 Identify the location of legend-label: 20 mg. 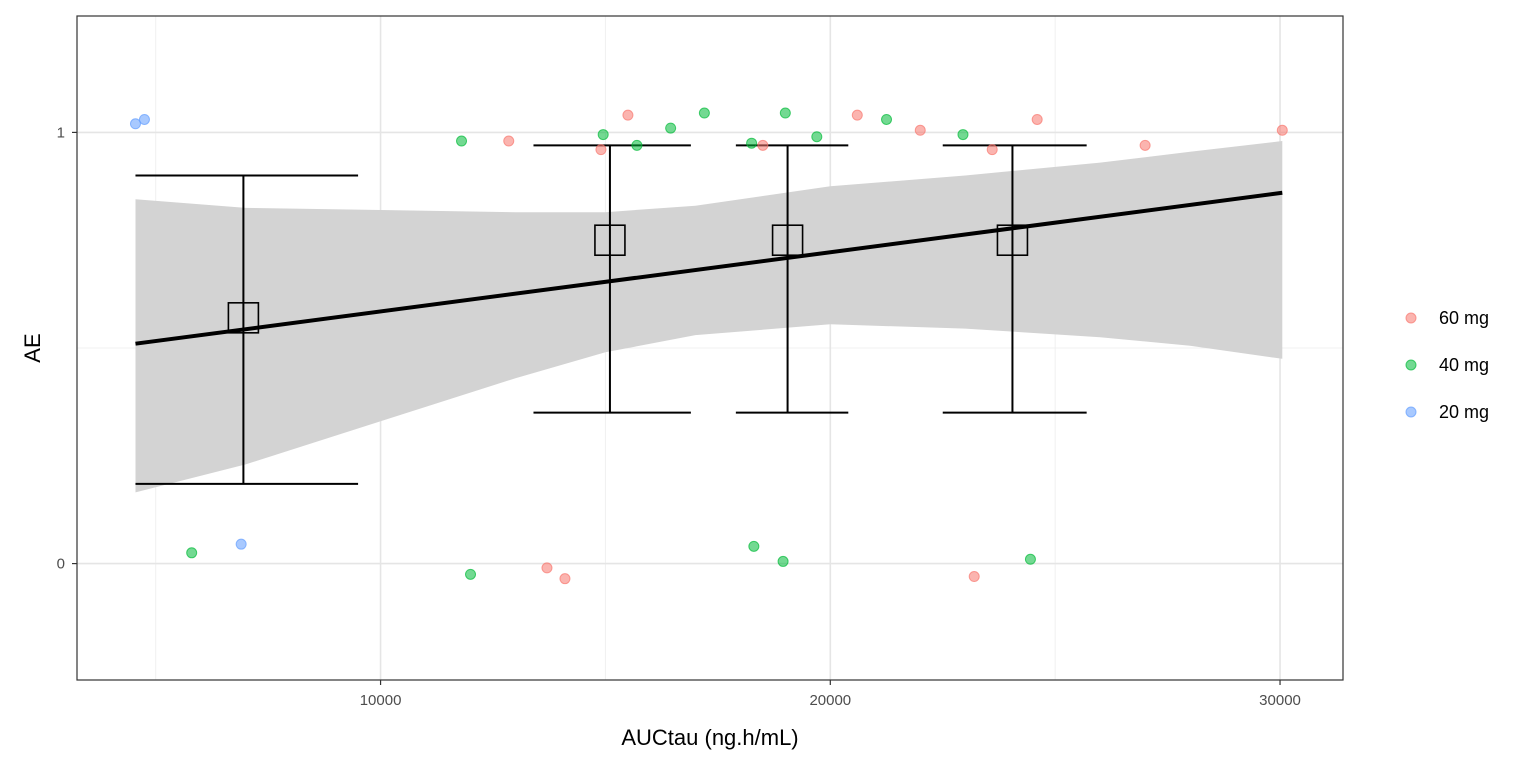
(1464, 412).